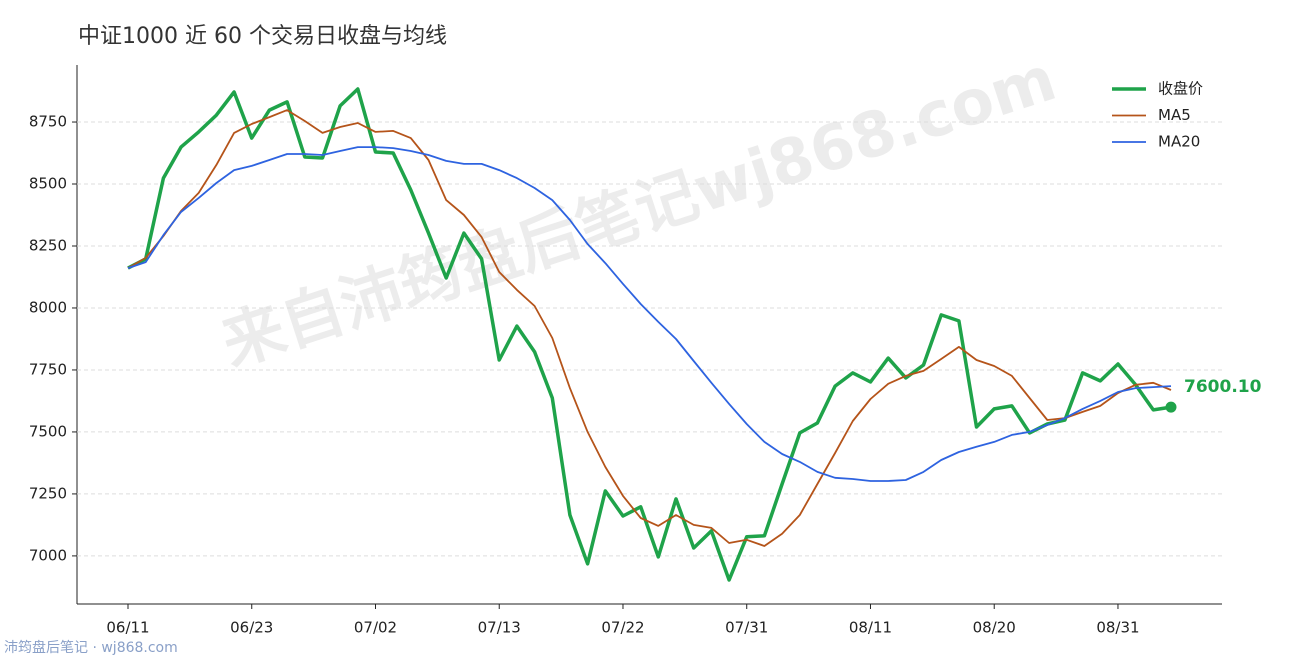 The image size is (1290, 660). What do you see at coordinates (48, 555) in the screenshot?
I see `y-tick-label: 7000` at bounding box center [48, 555].